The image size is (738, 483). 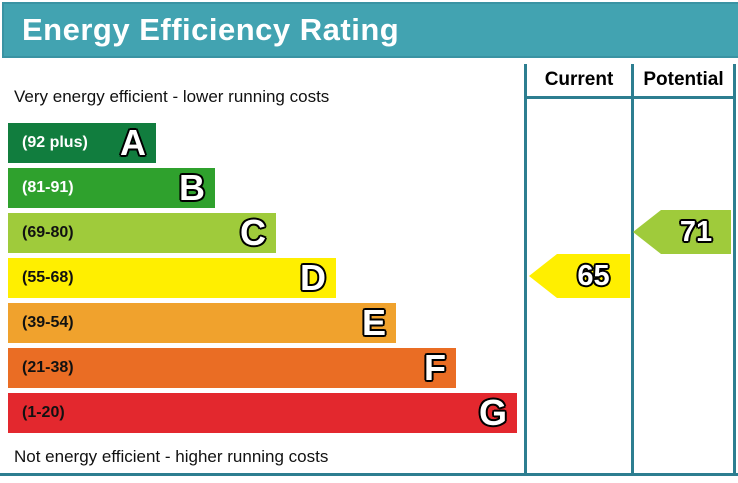 What do you see at coordinates (202, 323) in the screenshot?
I see `band-e: (39-54) E` at bounding box center [202, 323].